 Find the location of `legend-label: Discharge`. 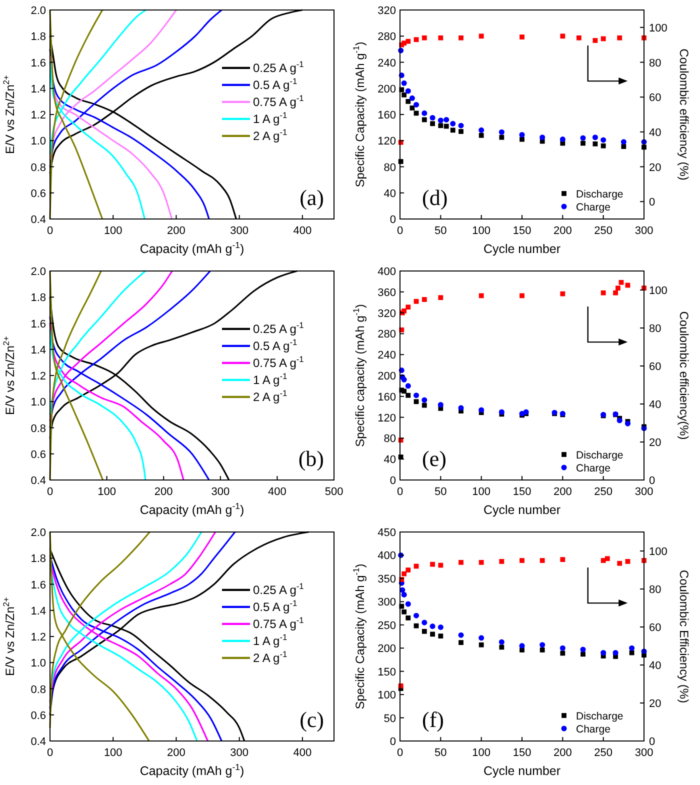

legend-label: Discharge is located at coordinates (600, 456).